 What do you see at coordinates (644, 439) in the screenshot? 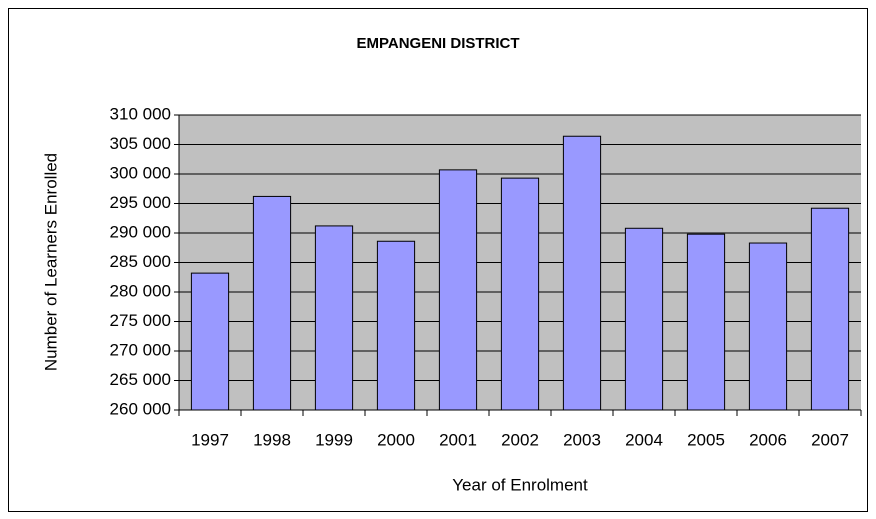
I see `x-tick-label: 2004` at bounding box center [644, 439].